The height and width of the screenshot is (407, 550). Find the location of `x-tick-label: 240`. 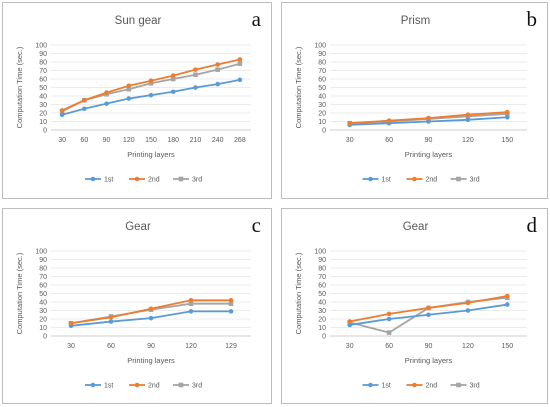

x-tick-label: 240 is located at coordinates (218, 140).